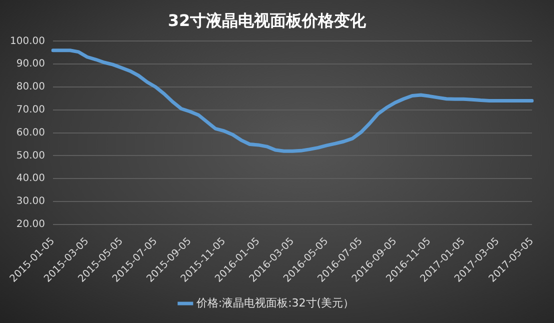 The height and width of the screenshot is (323, 554). I want to click on y-tick-label: 80.00, so click(30, 87).